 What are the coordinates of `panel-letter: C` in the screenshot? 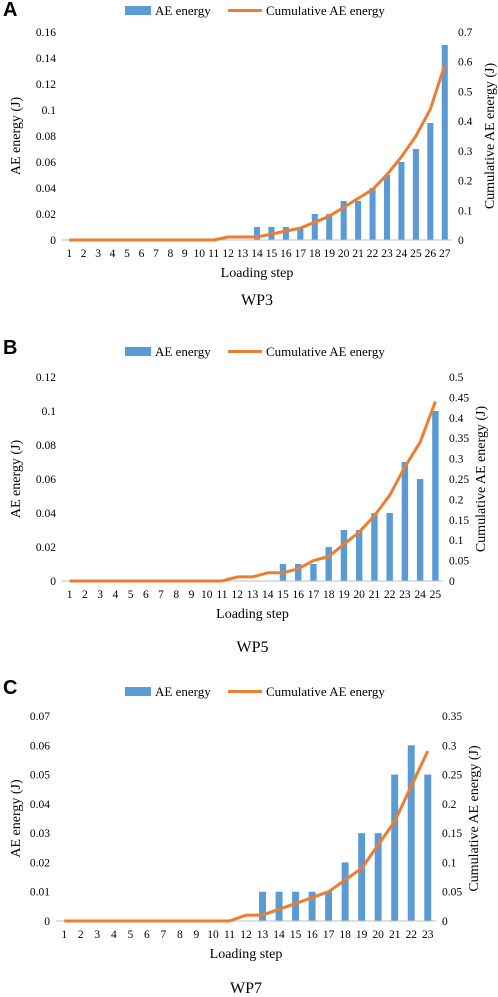 It's located at (10, 688).